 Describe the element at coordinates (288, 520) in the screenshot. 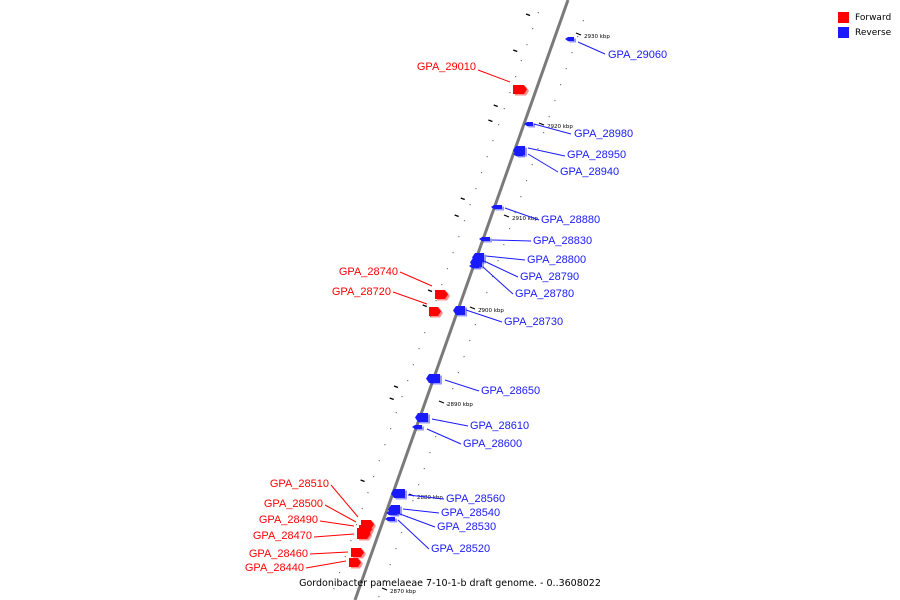

I see `gene-label: GPA_28490` at that location.